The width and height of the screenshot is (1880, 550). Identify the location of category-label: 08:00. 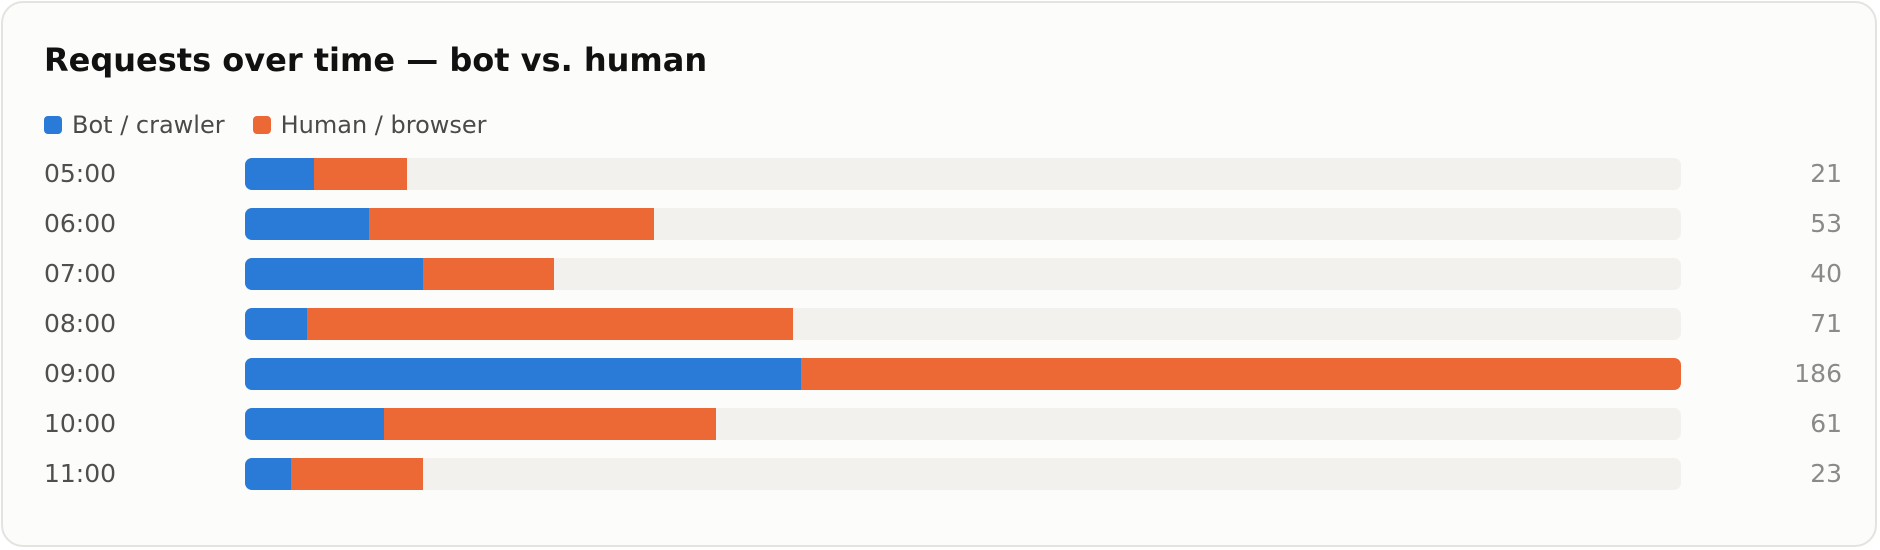
(80, 323).